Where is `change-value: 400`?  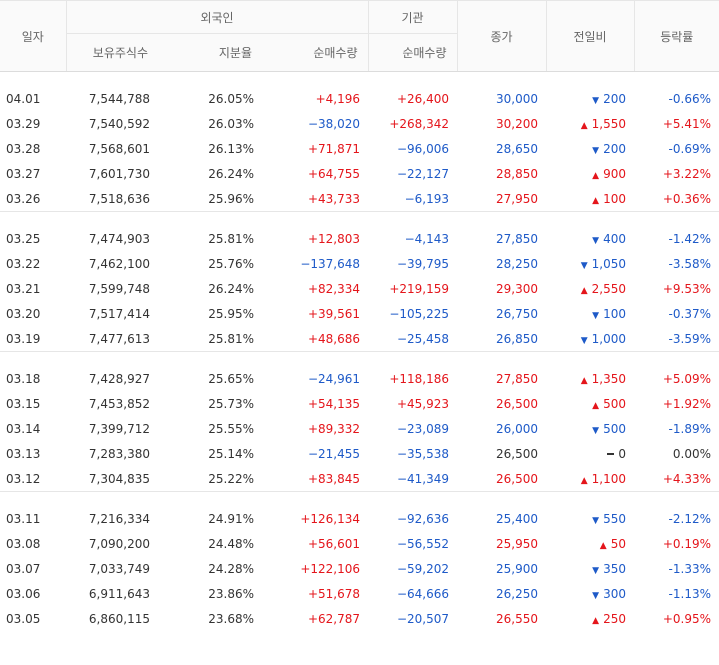
change-value: 400 is located at coordinates (614, 238).